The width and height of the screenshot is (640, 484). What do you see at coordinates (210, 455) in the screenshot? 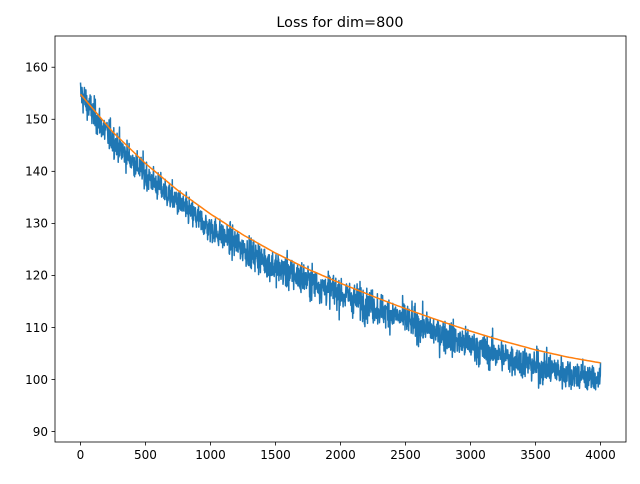
I see `x-tick-label: 1000` at bounding box center [210, 455].